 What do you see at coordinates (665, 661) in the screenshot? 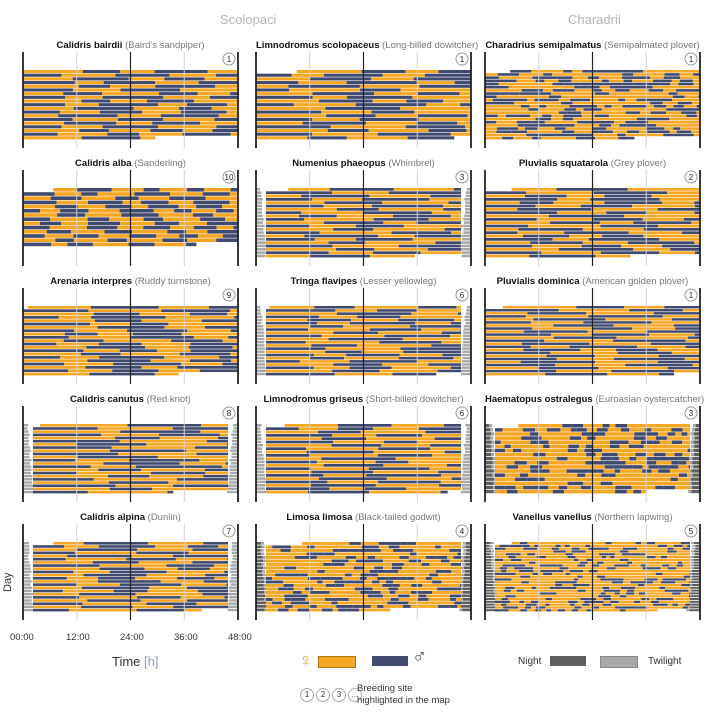
I see `twilight-label: Twilight` at bounding box center [665, 661].